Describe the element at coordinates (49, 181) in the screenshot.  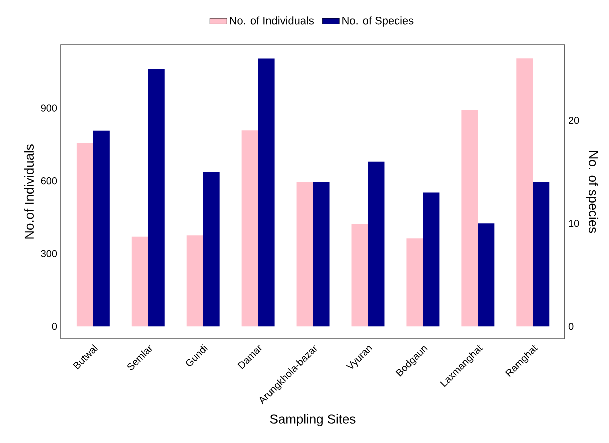
I see `y-tick-label: 600` at that location.